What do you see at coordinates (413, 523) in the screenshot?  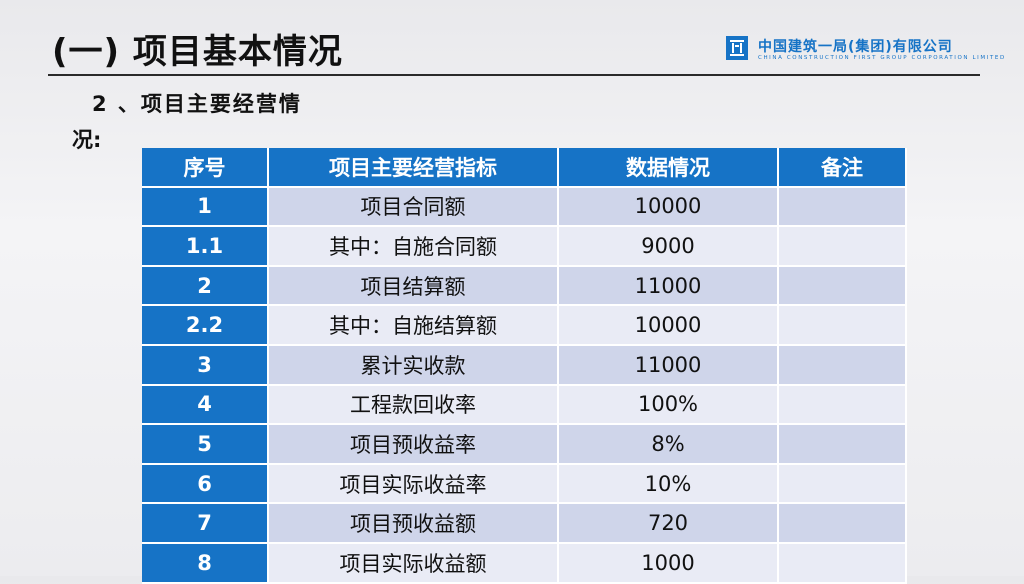 I see `row-item: 项目预收益额` at bounding box center [413, 523].